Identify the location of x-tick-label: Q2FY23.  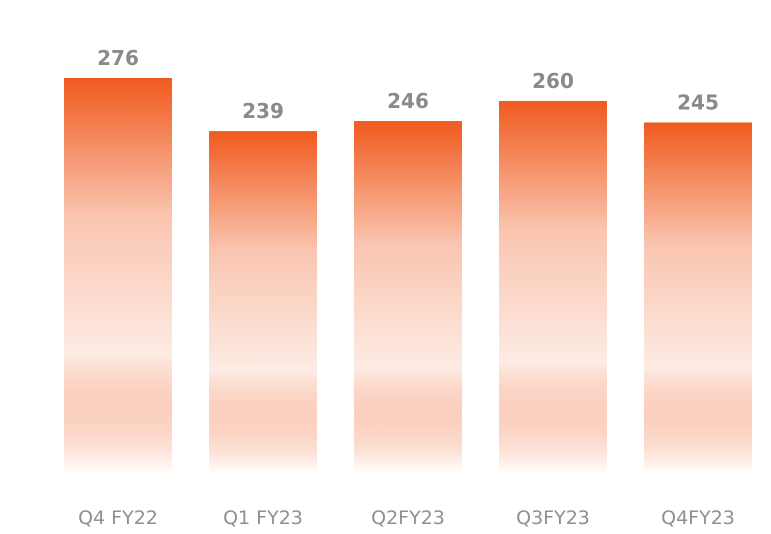
(408, 518).